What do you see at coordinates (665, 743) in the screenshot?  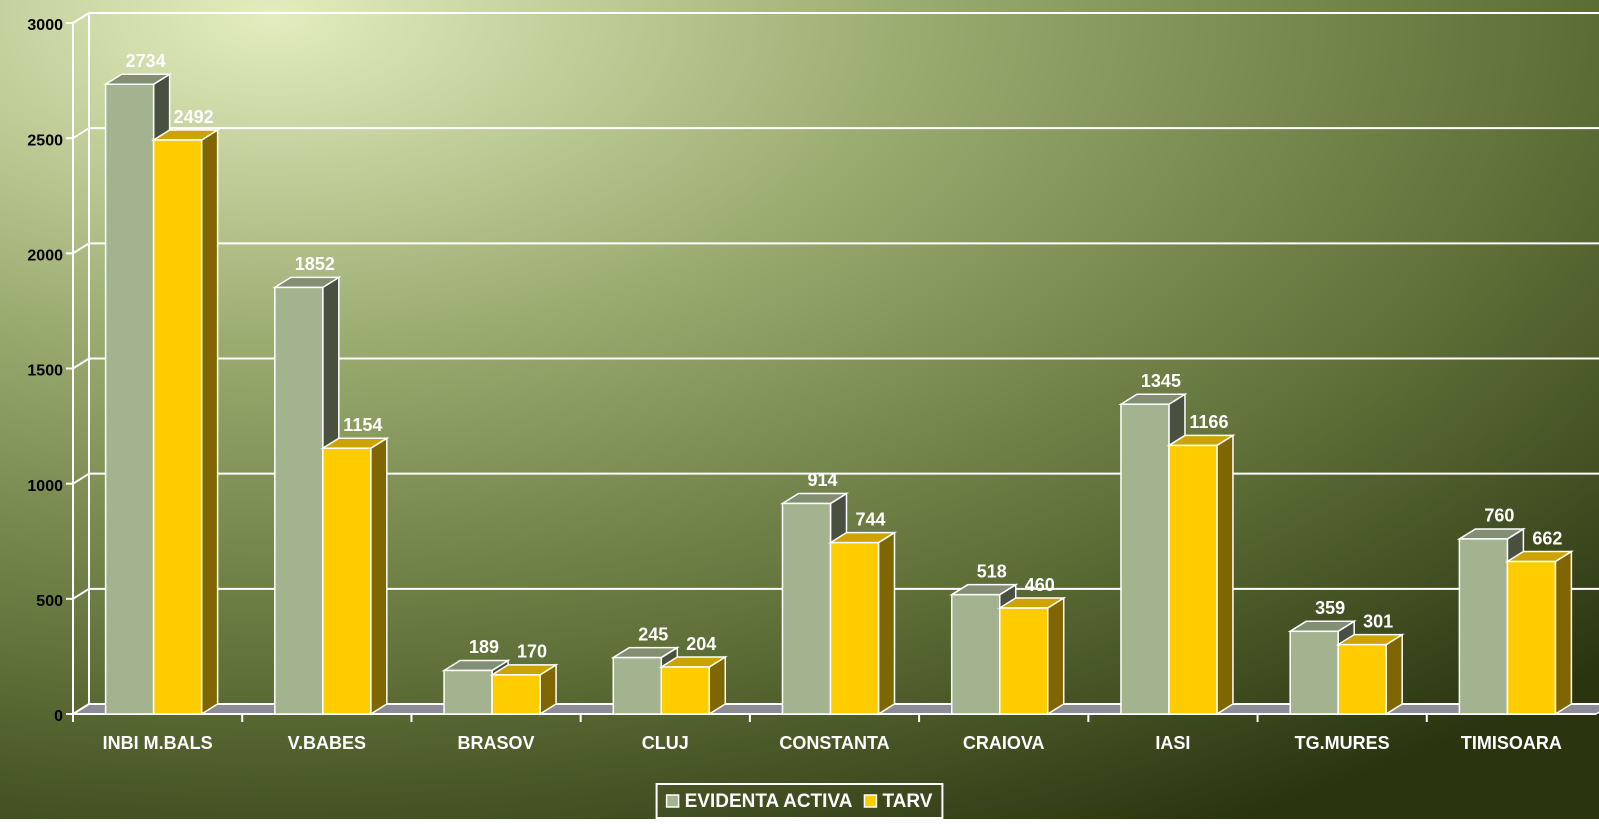 I see `x-tick-label: CLUJ` at bounding box center [665, 743].